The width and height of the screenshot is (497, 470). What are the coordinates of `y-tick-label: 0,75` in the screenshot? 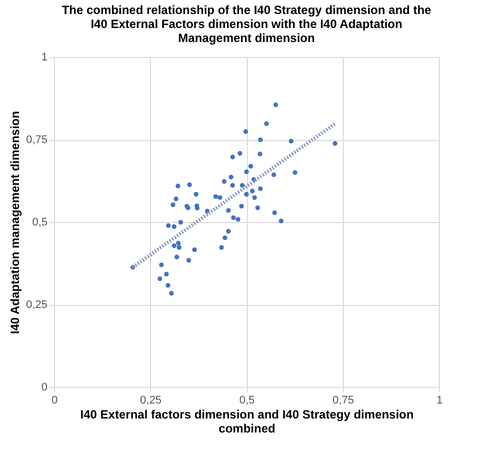 It's located at (37, 140).